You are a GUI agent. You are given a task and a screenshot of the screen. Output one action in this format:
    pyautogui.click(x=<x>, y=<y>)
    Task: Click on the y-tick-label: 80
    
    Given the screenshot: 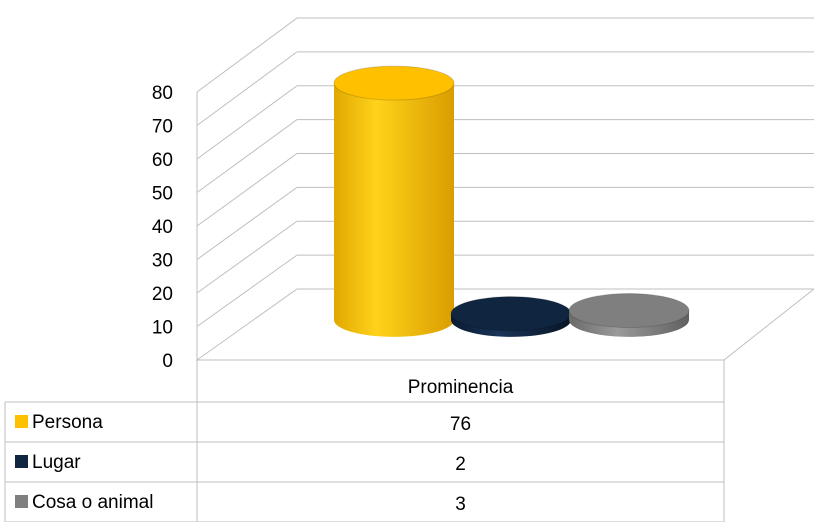 What is the action you would take?
    pyautogui.click(x=162, y=93)
    